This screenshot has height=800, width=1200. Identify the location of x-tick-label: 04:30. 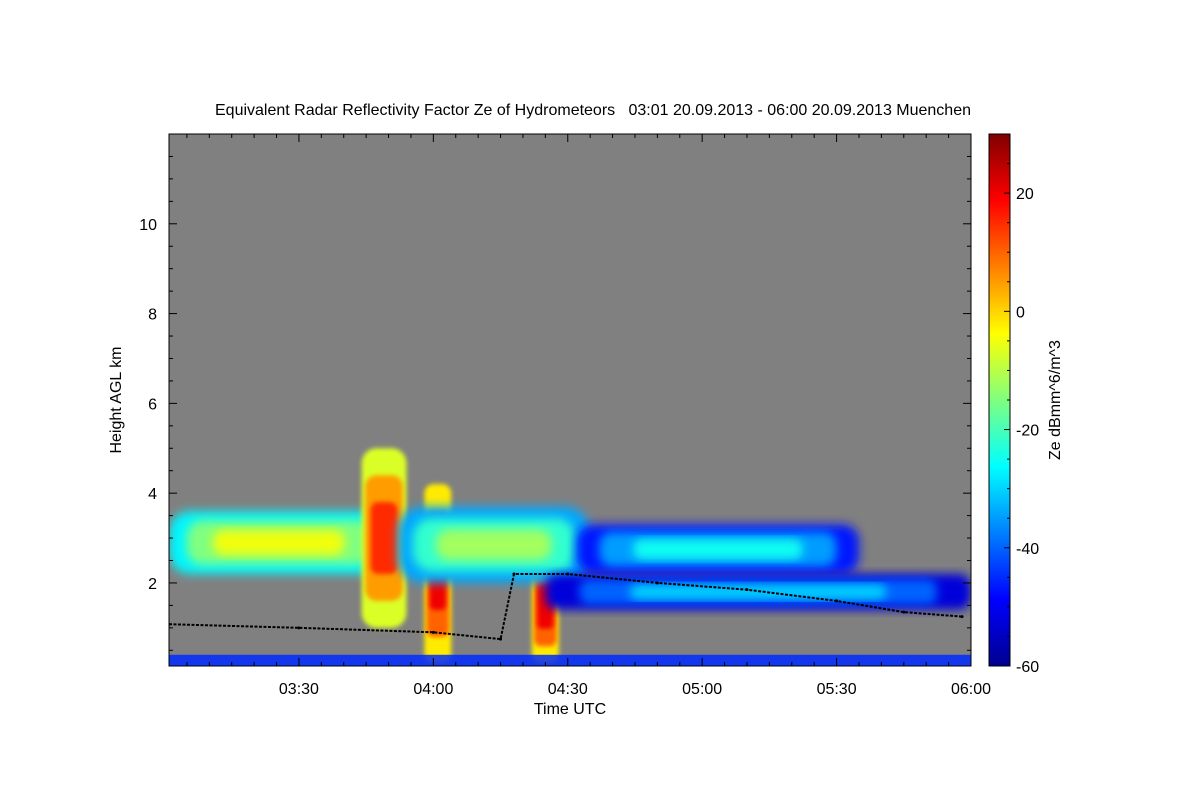
(568, 689).